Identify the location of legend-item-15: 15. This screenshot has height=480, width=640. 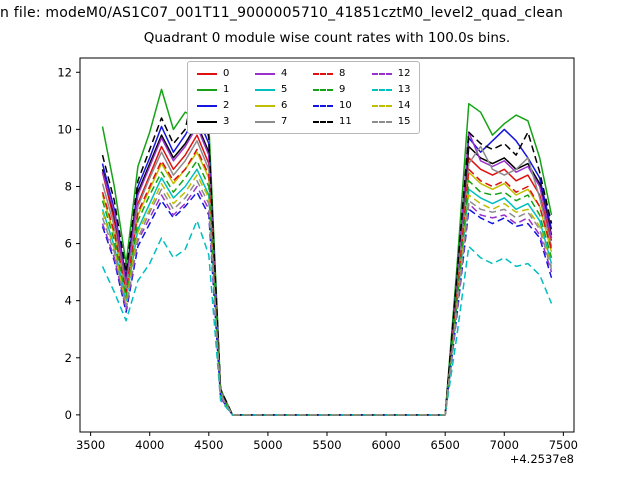
(391, 121).